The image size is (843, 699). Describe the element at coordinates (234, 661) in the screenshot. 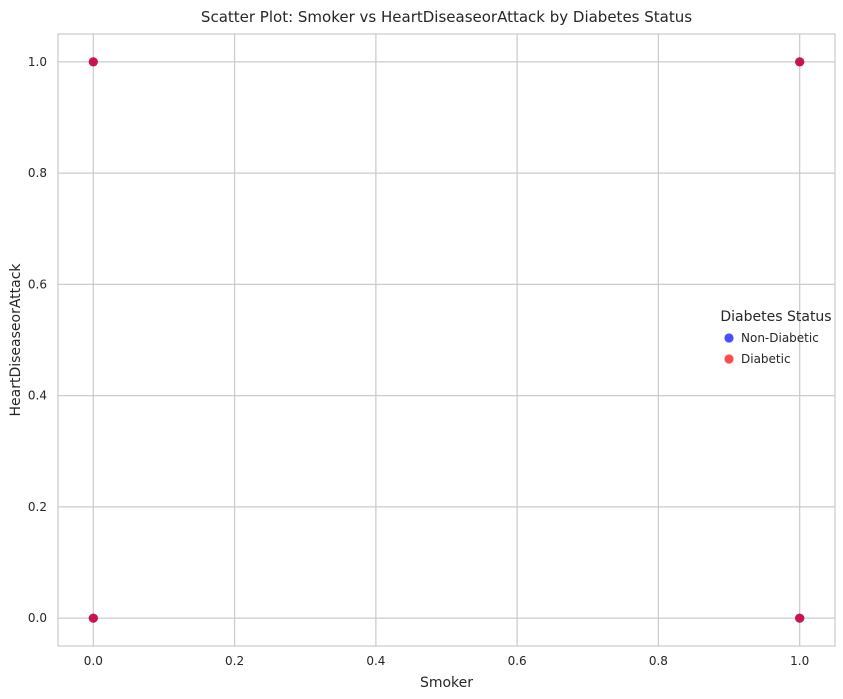

I see `x-tick-label: 0.2` at that location.